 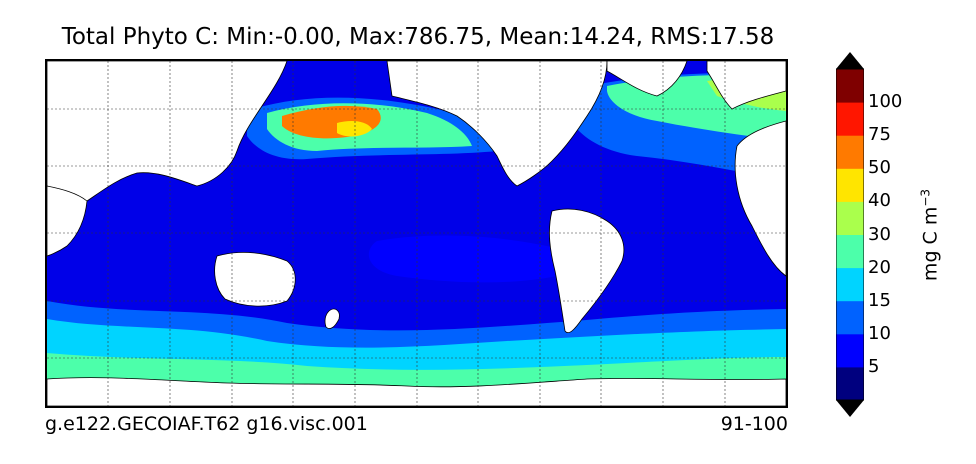 What do you see at coordinates (754, 424) in the screenshot?
I see `year-range: 91-100` at bounding box center [754, 424].